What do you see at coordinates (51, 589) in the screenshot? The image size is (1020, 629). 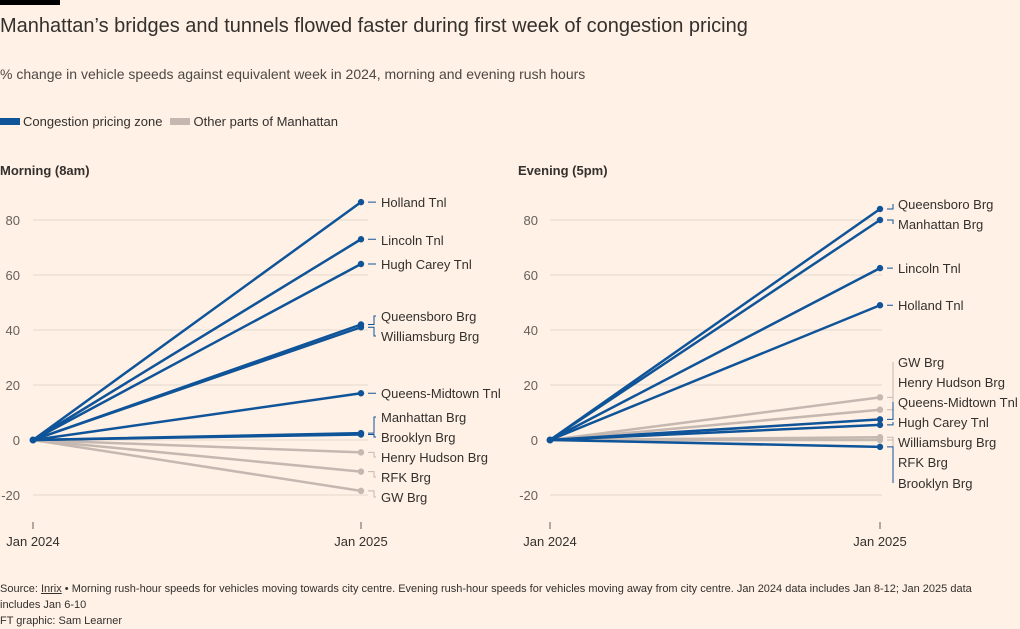 I see `source-link: Inrix` at bounding box center [51, 589].